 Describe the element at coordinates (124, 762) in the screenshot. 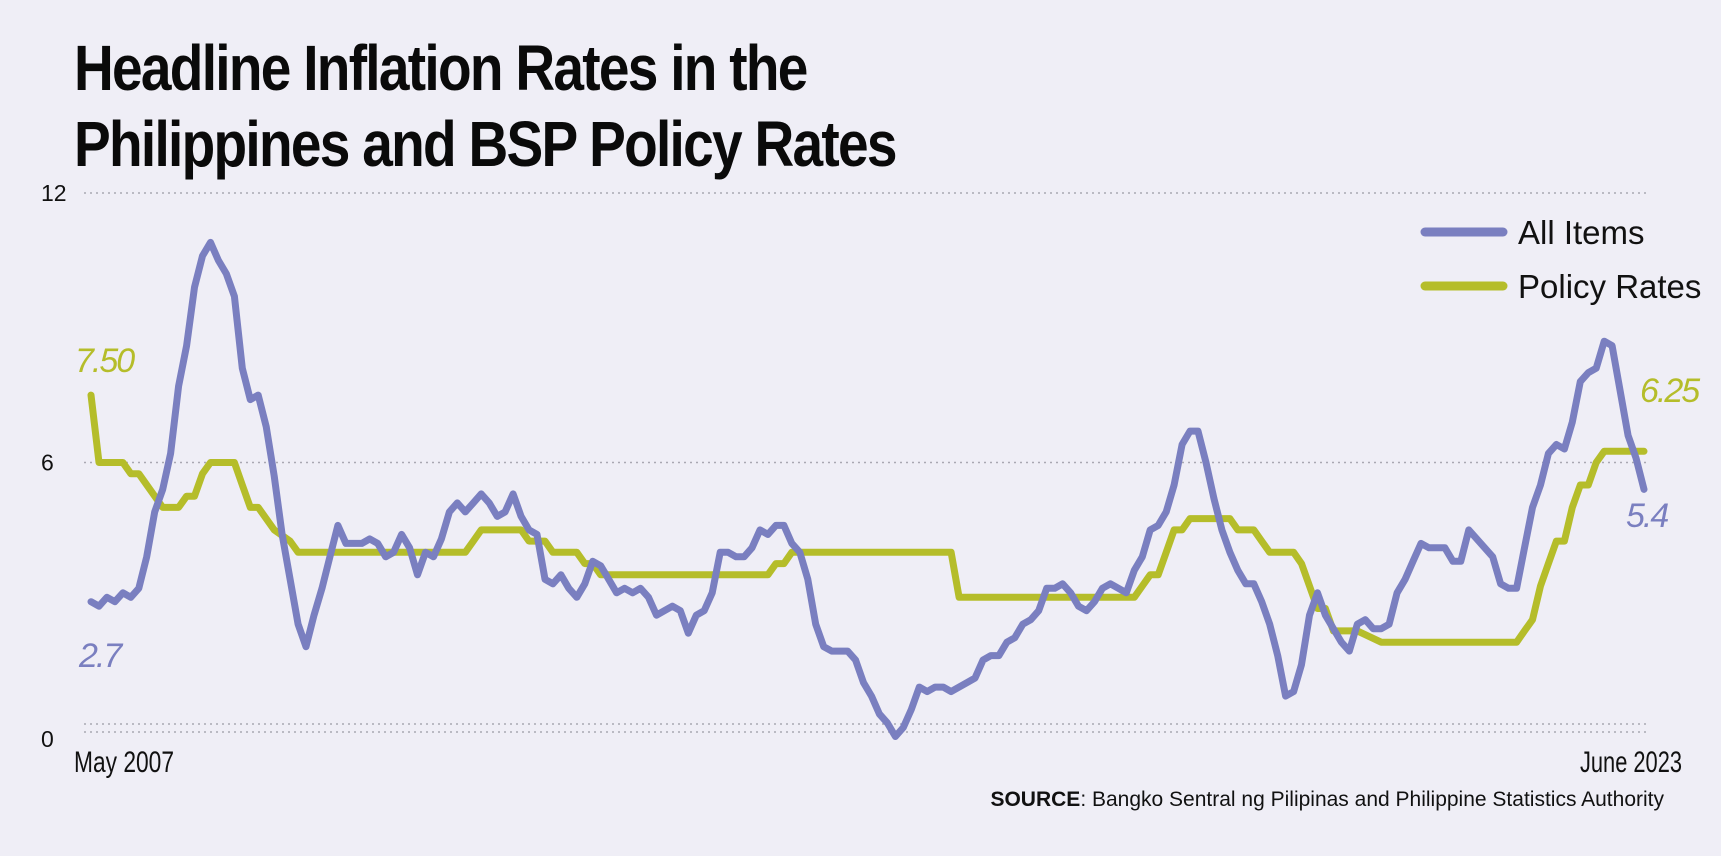

I see `x-start-label: May 2007` at that location.